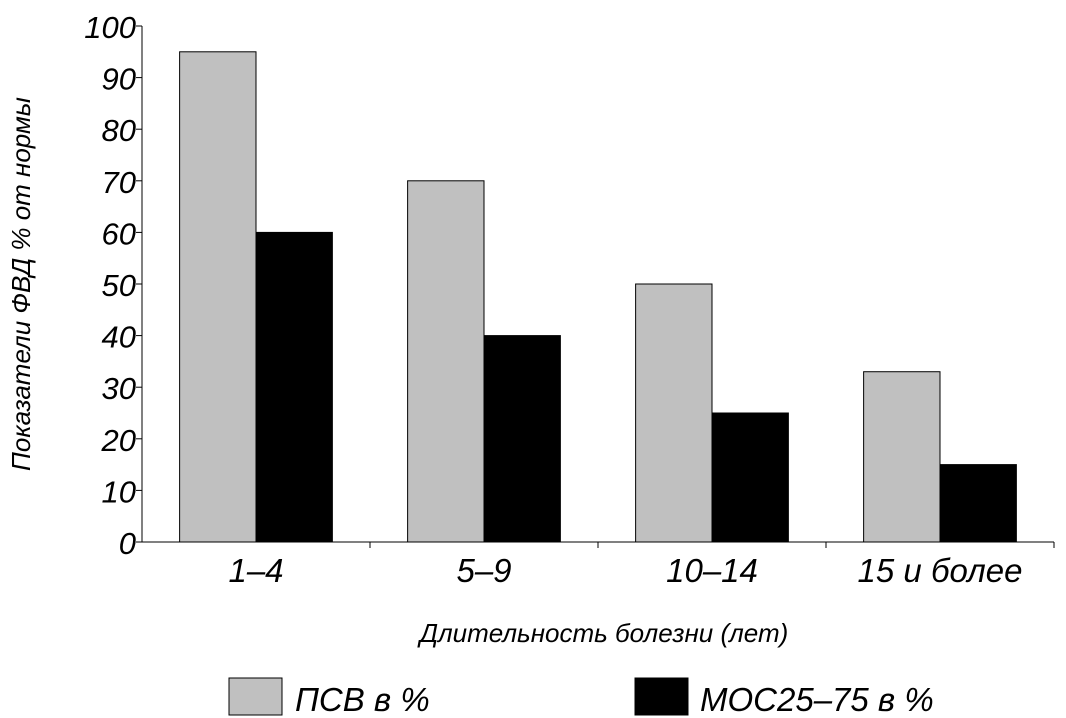 This screenshot has width=1066, height=718. I want to click on y-tick-label: 70, so click(119, 182).